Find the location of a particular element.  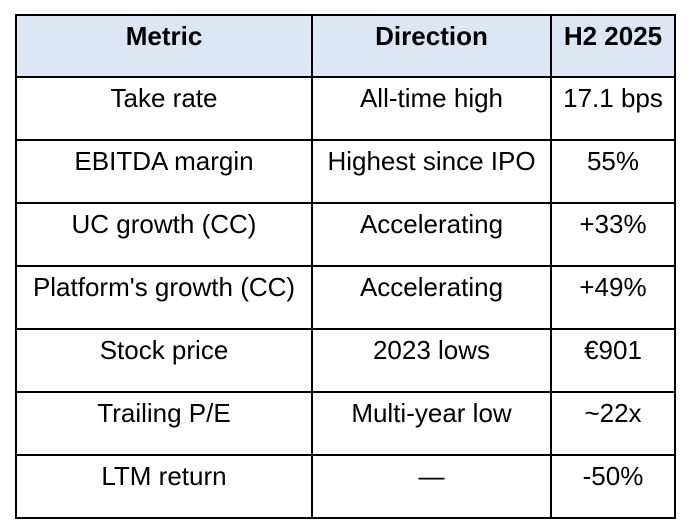

table-row: LTM return — -50% is located at coordinates (345, 486).